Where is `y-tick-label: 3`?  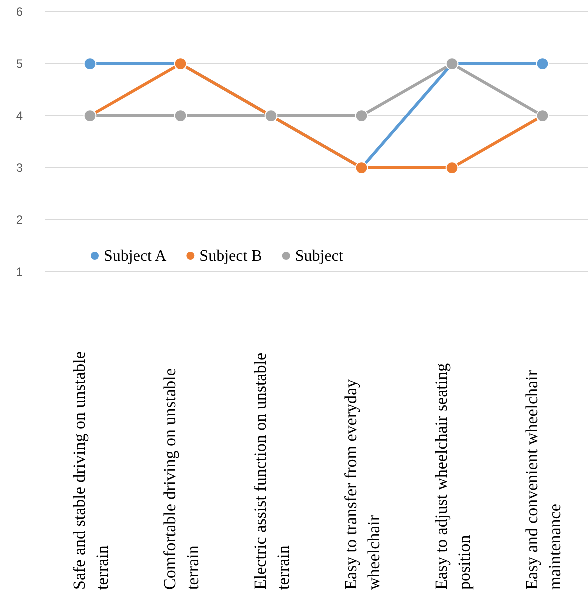
y-tick-label: 3 is located at coordinates (20, 167).